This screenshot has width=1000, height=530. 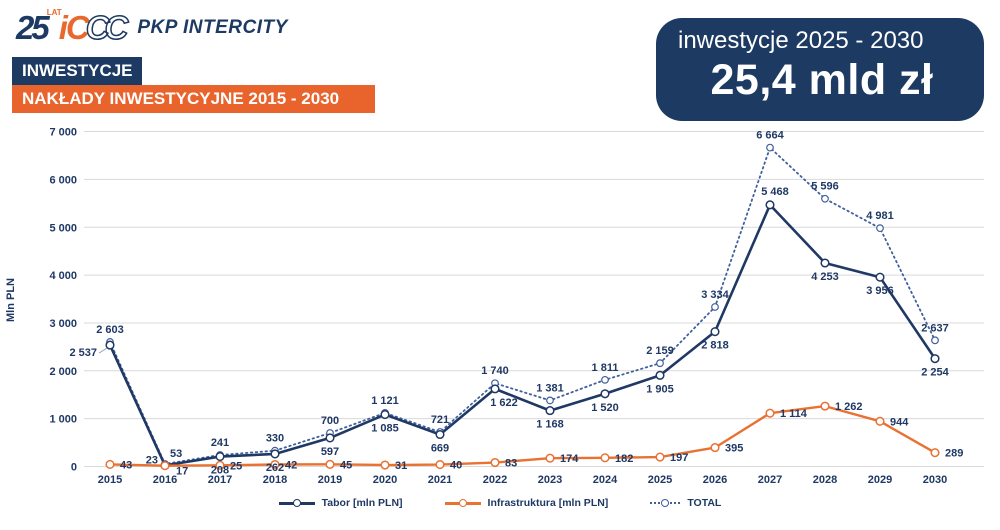 What do you see at coordinates (770, 413) in the screenshot?
I see `infrastruktura-marker-2027` at bounding box center [770, 413].